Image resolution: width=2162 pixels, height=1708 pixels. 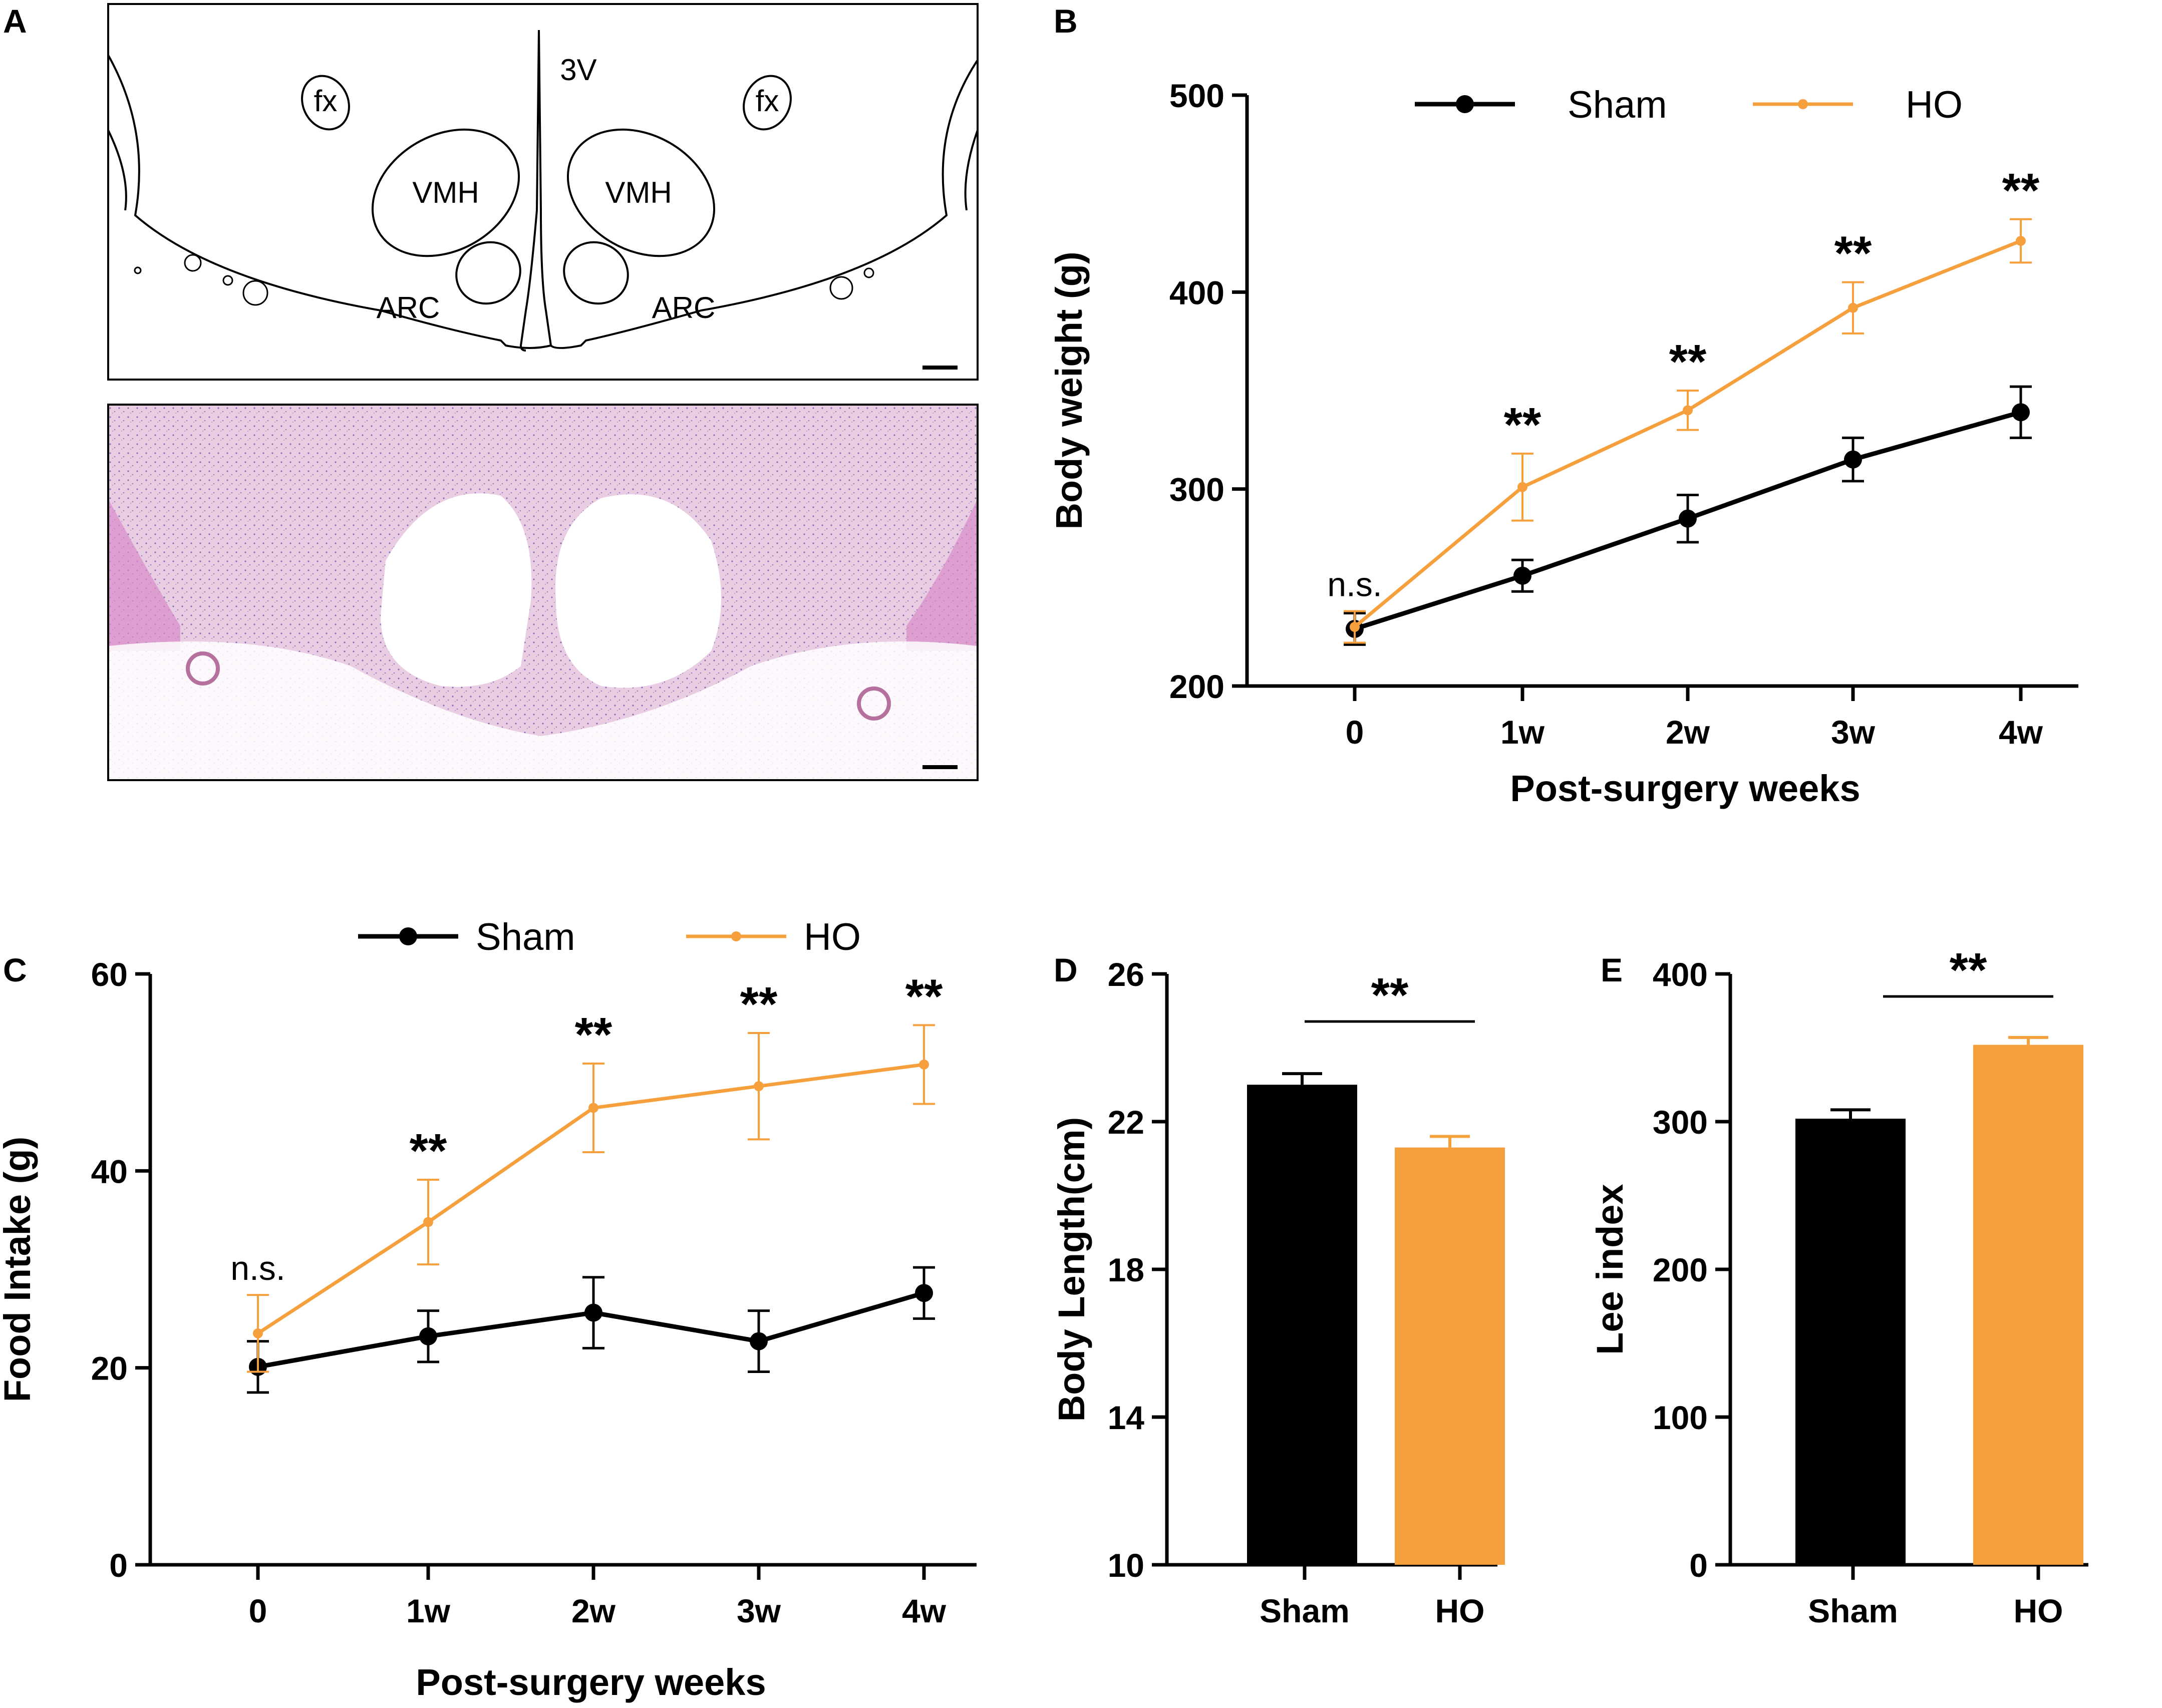 I want to click on y-tick-label: 18, so click(x=1126, y=1269).